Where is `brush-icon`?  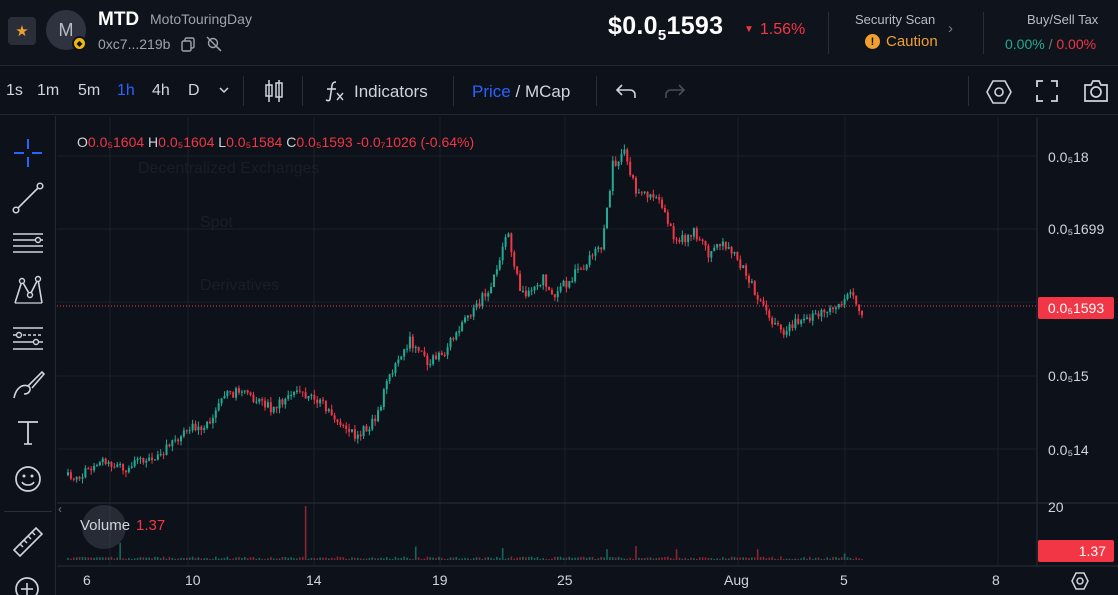
brush-icon is located at coordinates (28, 384).